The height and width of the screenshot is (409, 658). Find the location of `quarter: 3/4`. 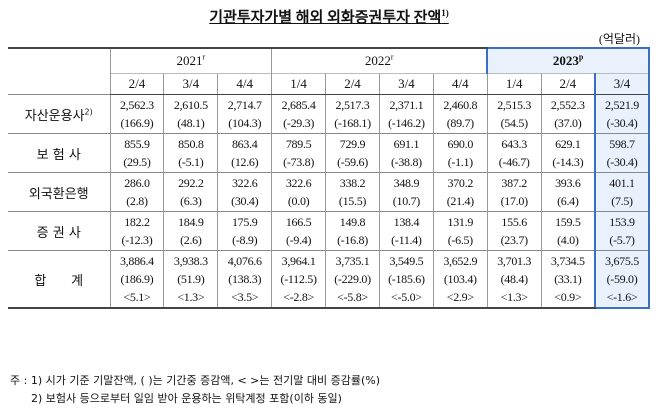

quarter: 3/4 is located at coordinates (622, 84).